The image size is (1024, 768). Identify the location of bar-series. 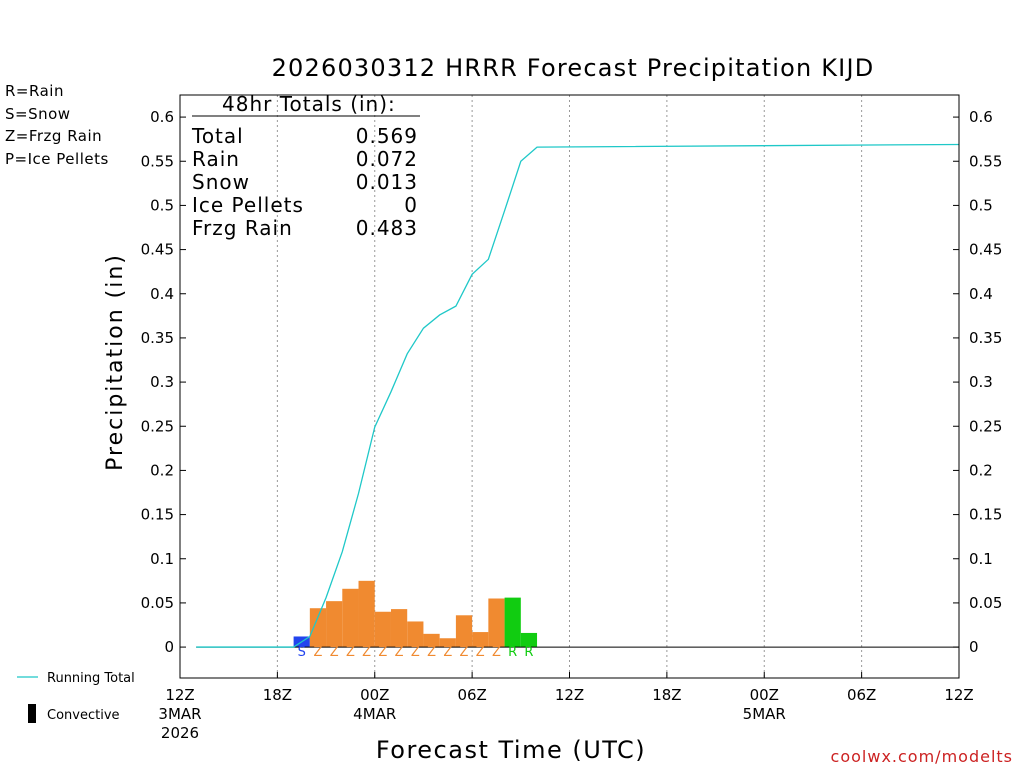
(415, 614).